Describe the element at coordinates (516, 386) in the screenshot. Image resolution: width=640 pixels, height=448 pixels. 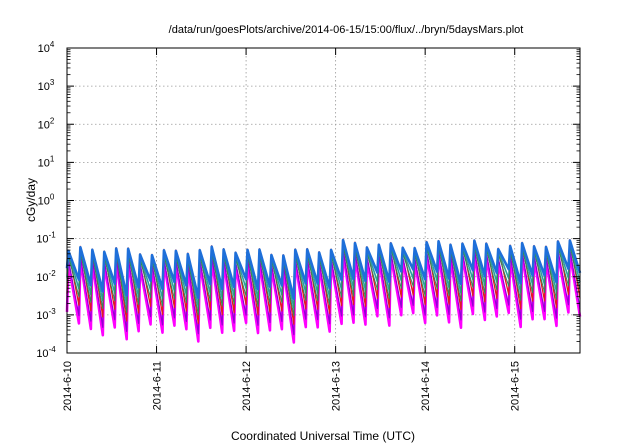
I see `x-tick-label: 2014-6-15` at that location.